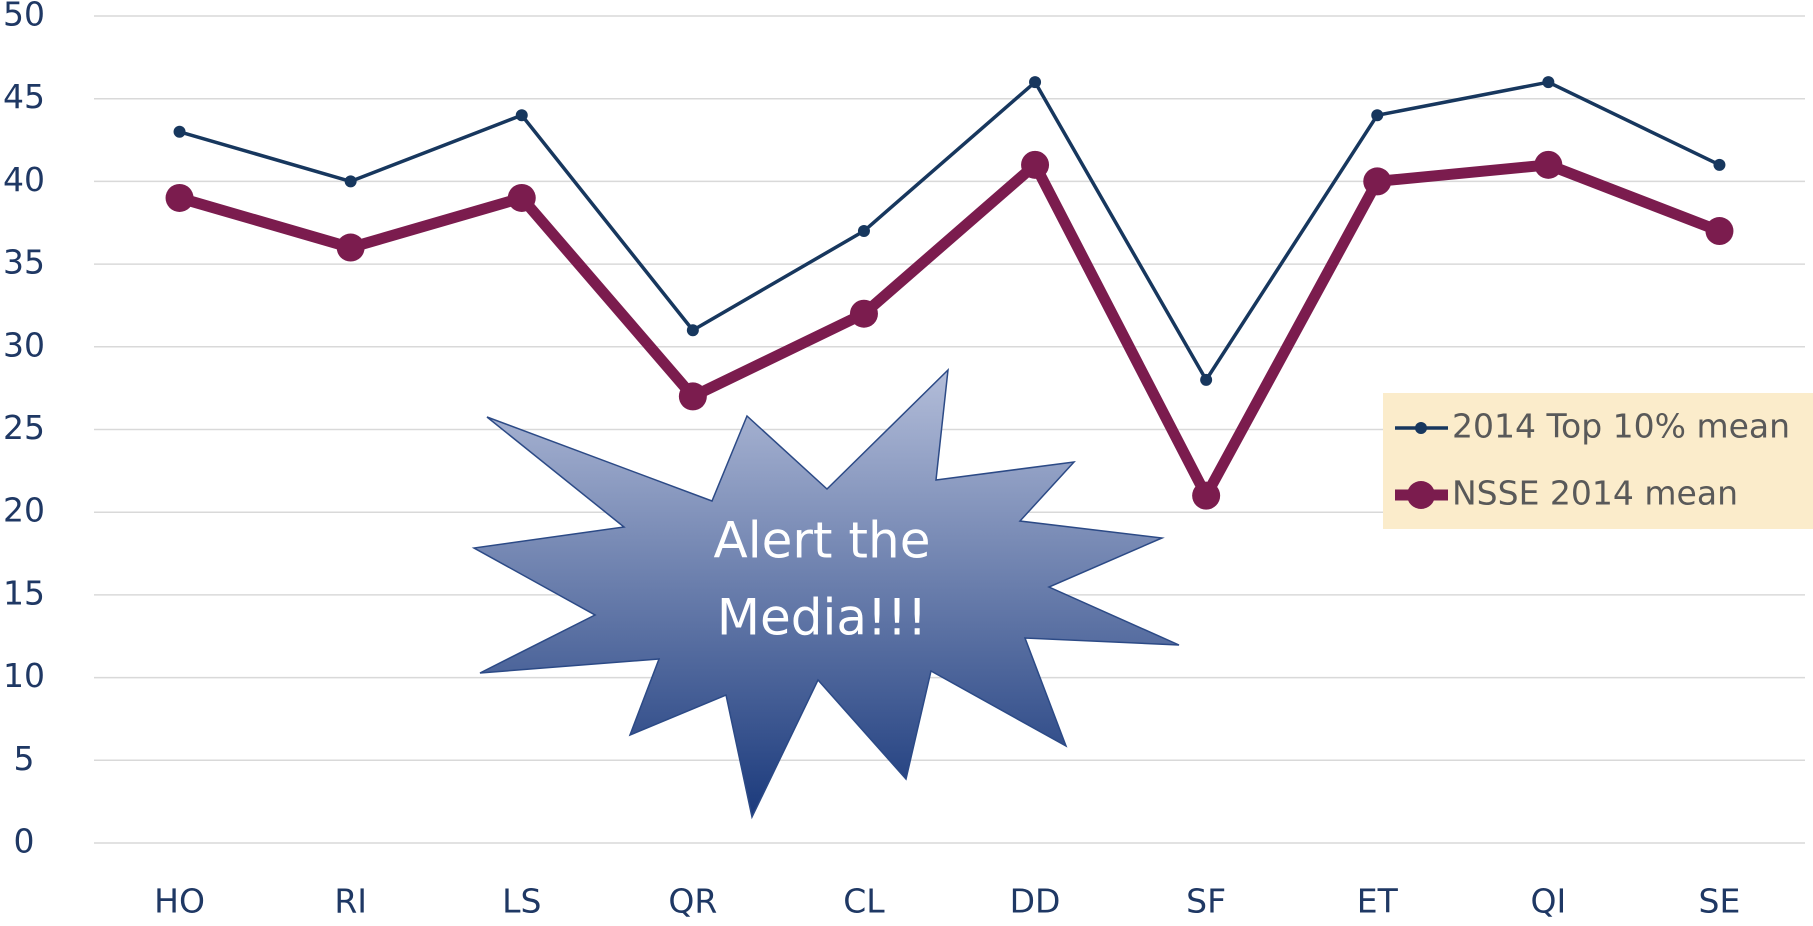  What do you see at coordinates (24, 758) in the screenshot?
I see `y-tick-label: 5` at bounding box center [24, 758].